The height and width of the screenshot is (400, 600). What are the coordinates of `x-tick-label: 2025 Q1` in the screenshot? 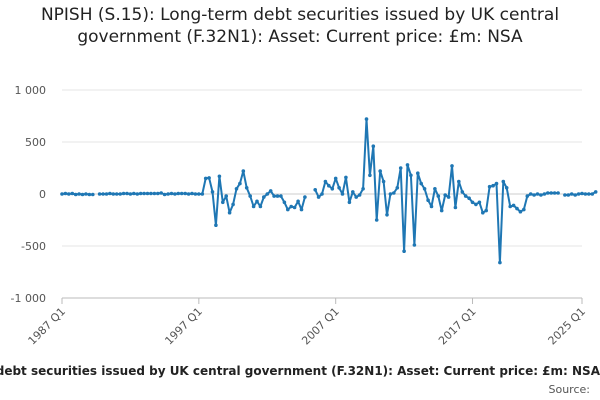 It's located at (567, 326).